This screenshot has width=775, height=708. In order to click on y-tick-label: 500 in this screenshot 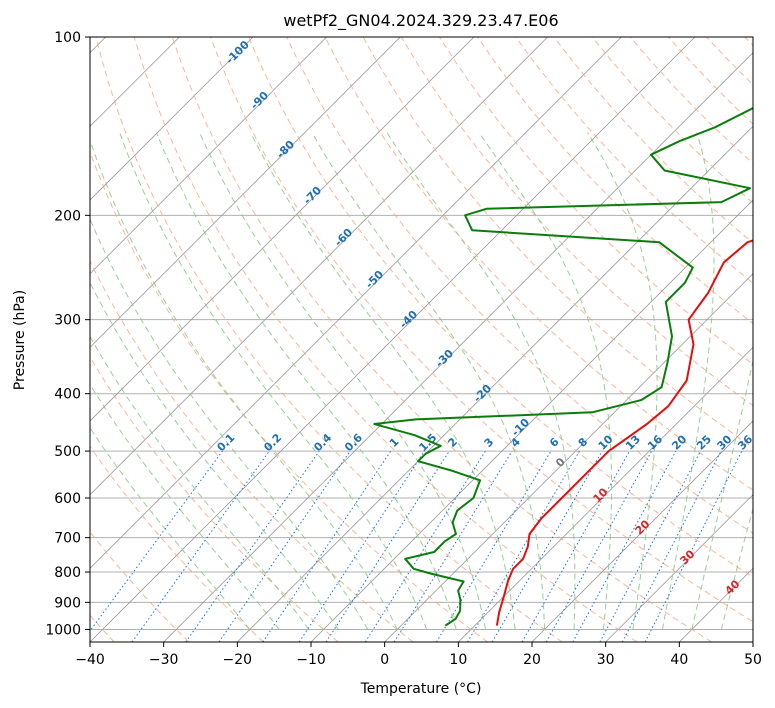, I will do `click(67, 452)`.